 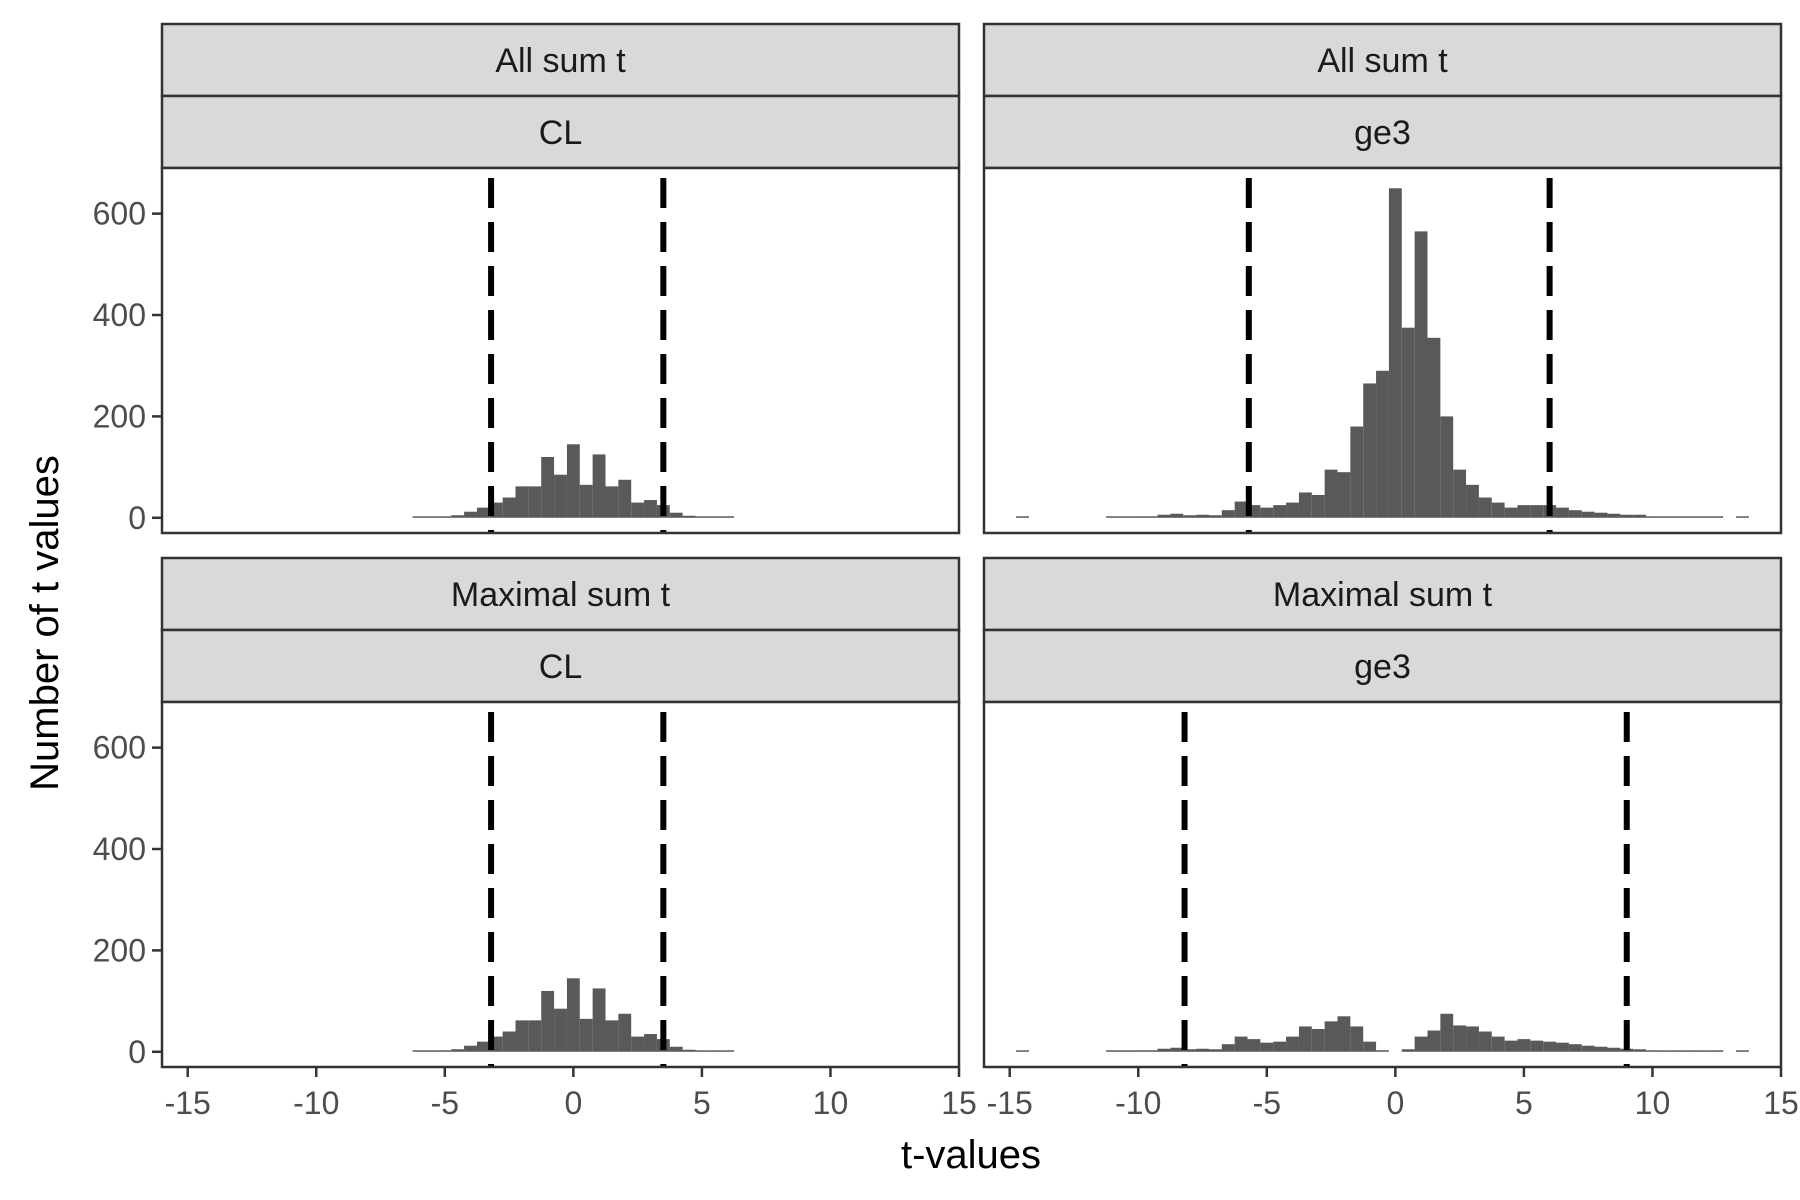 What do you see at coordinates (560, 60) in the screenshot?
I see `strip-top-background` at bounding box center [560, 60].